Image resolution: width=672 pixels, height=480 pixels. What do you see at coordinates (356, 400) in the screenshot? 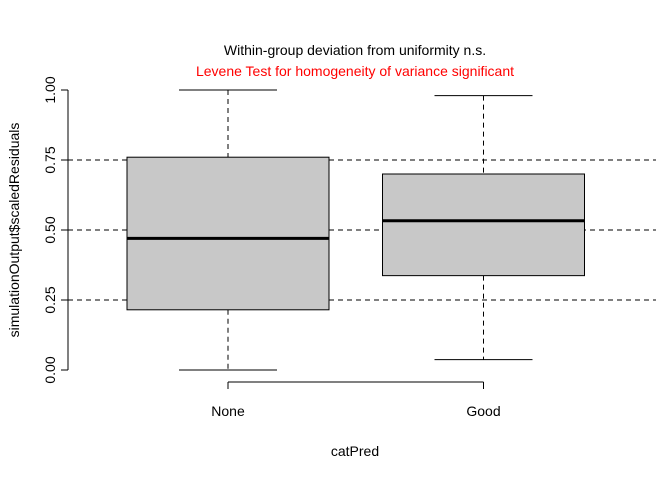
I see `x-axis: None Good` at bounding box center [356, 400].